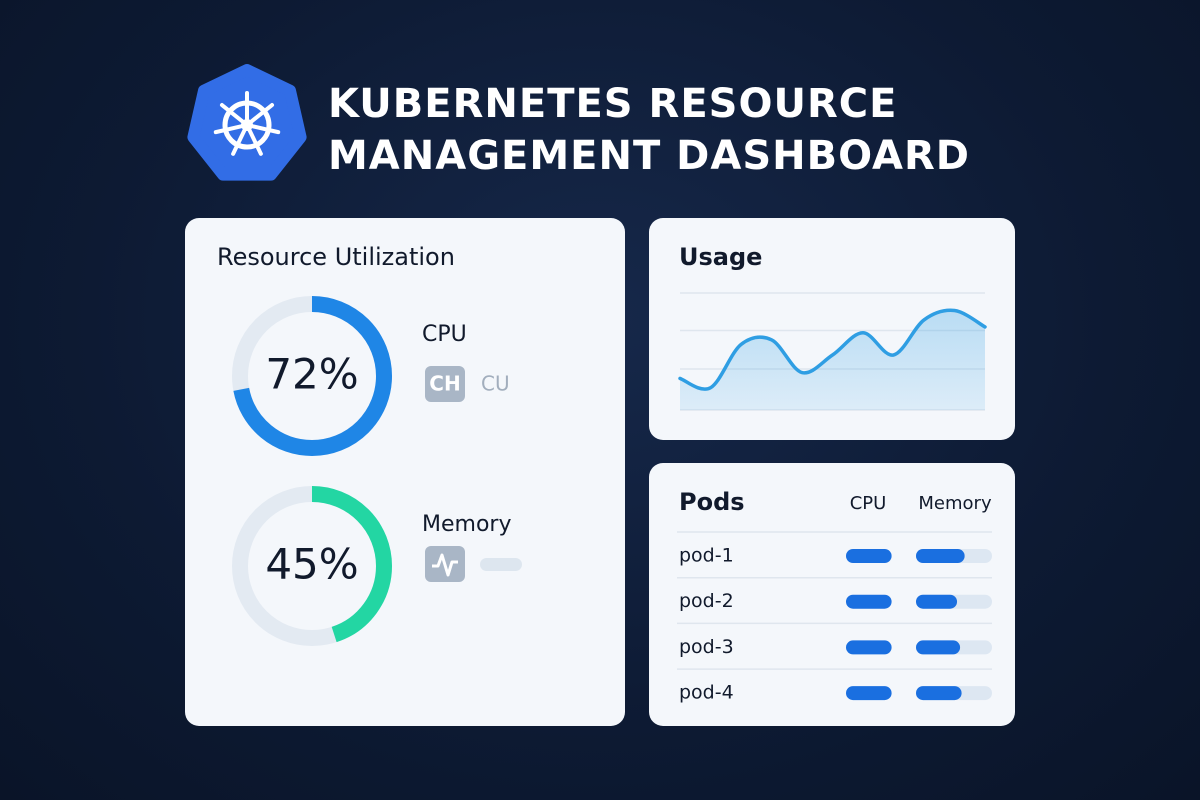  What do you see at coordinates (444, 334) in the screenshot?
I see `gauge-name: CPU` at bounding box center [444, 334].